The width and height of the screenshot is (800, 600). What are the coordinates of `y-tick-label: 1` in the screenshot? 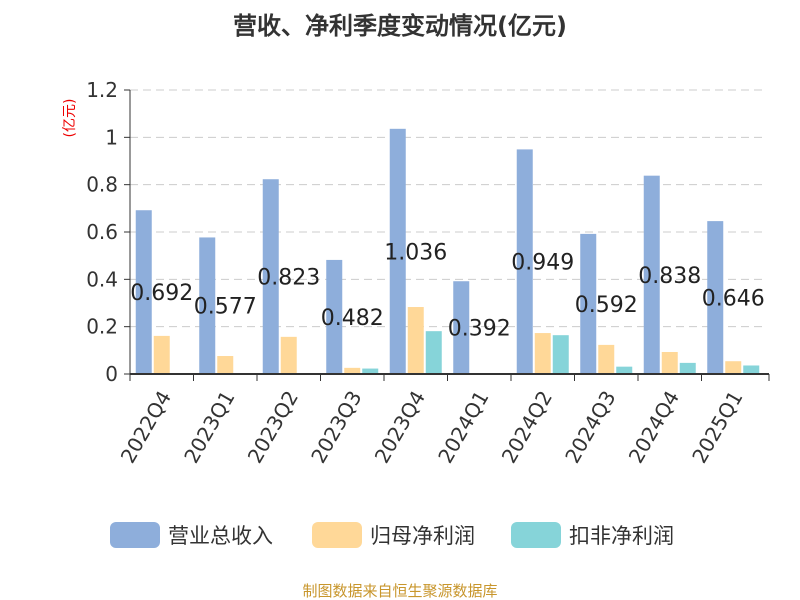 It's located at (111, 137).